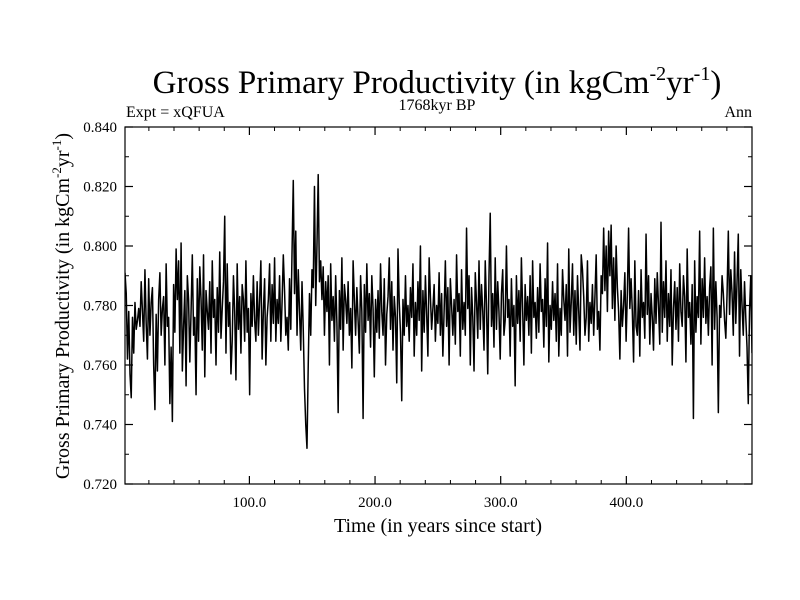 The image size is (800, 600). I want to click on experiment-label: Expt = xQFUA, so click(175, 112).